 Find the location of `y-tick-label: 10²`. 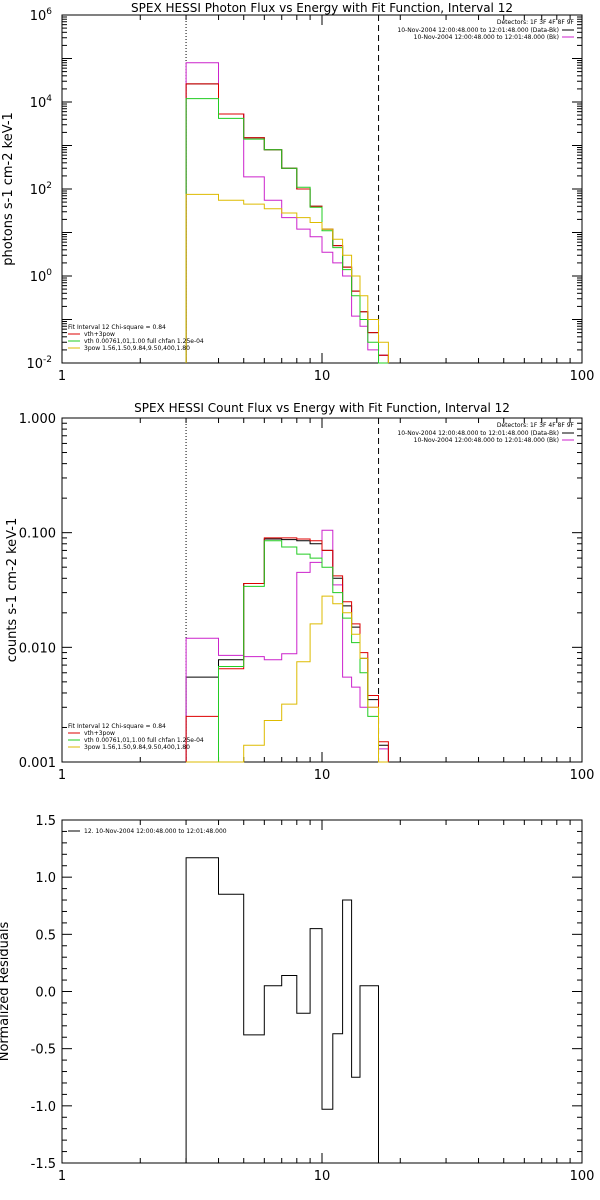

y-tick-label: 10² is located at coordinates (41, 189).